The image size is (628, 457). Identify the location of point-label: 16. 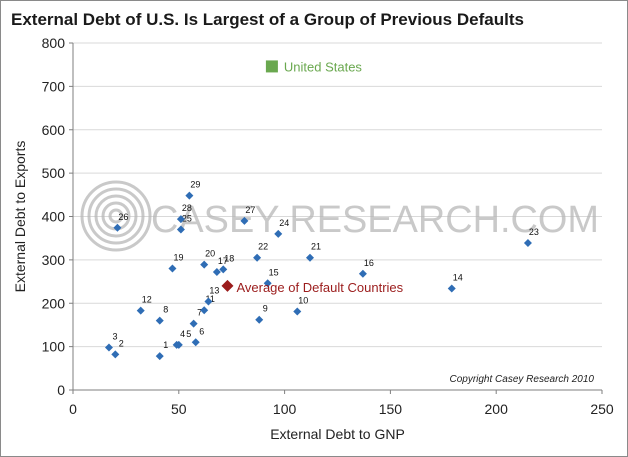
(369, 263).